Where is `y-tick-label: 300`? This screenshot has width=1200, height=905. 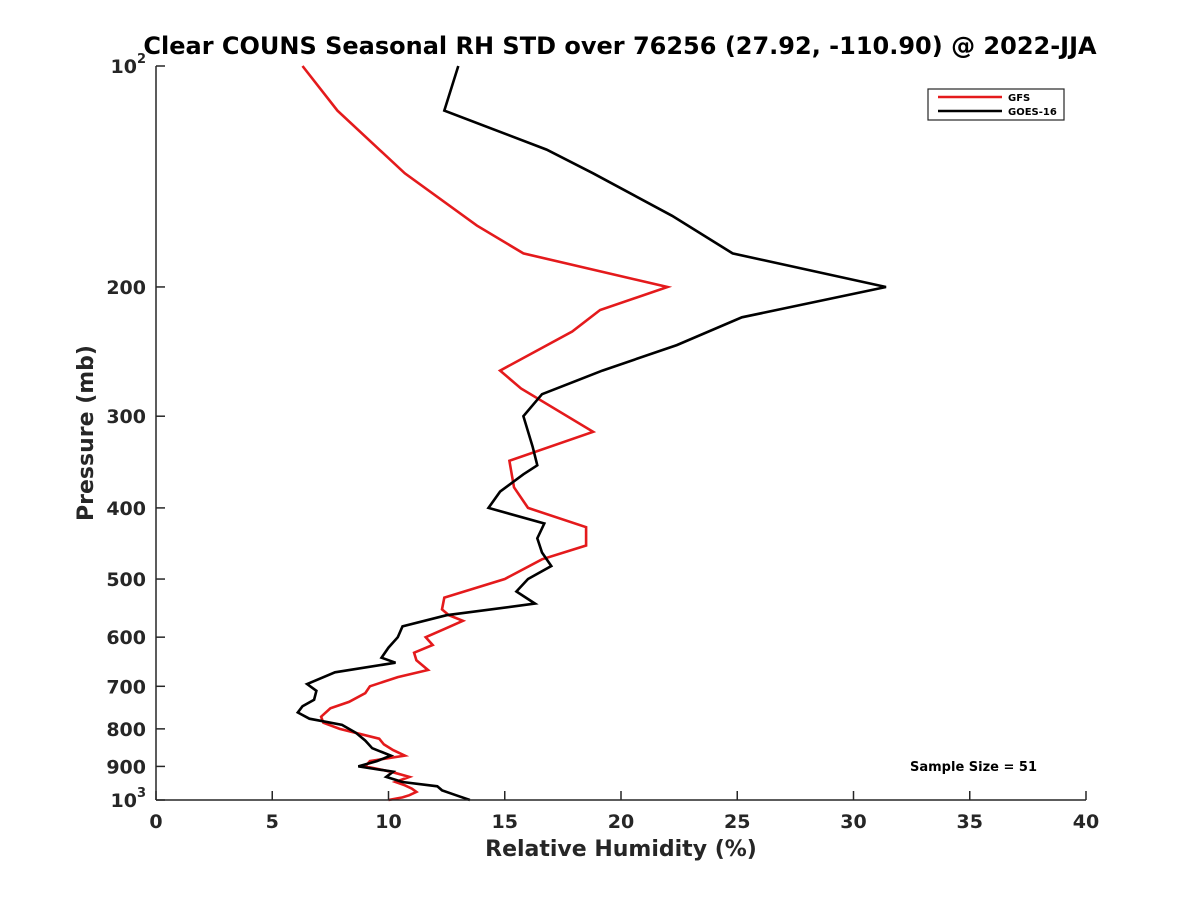 y-tick-label: 300 is located at coordinates (126, 417).